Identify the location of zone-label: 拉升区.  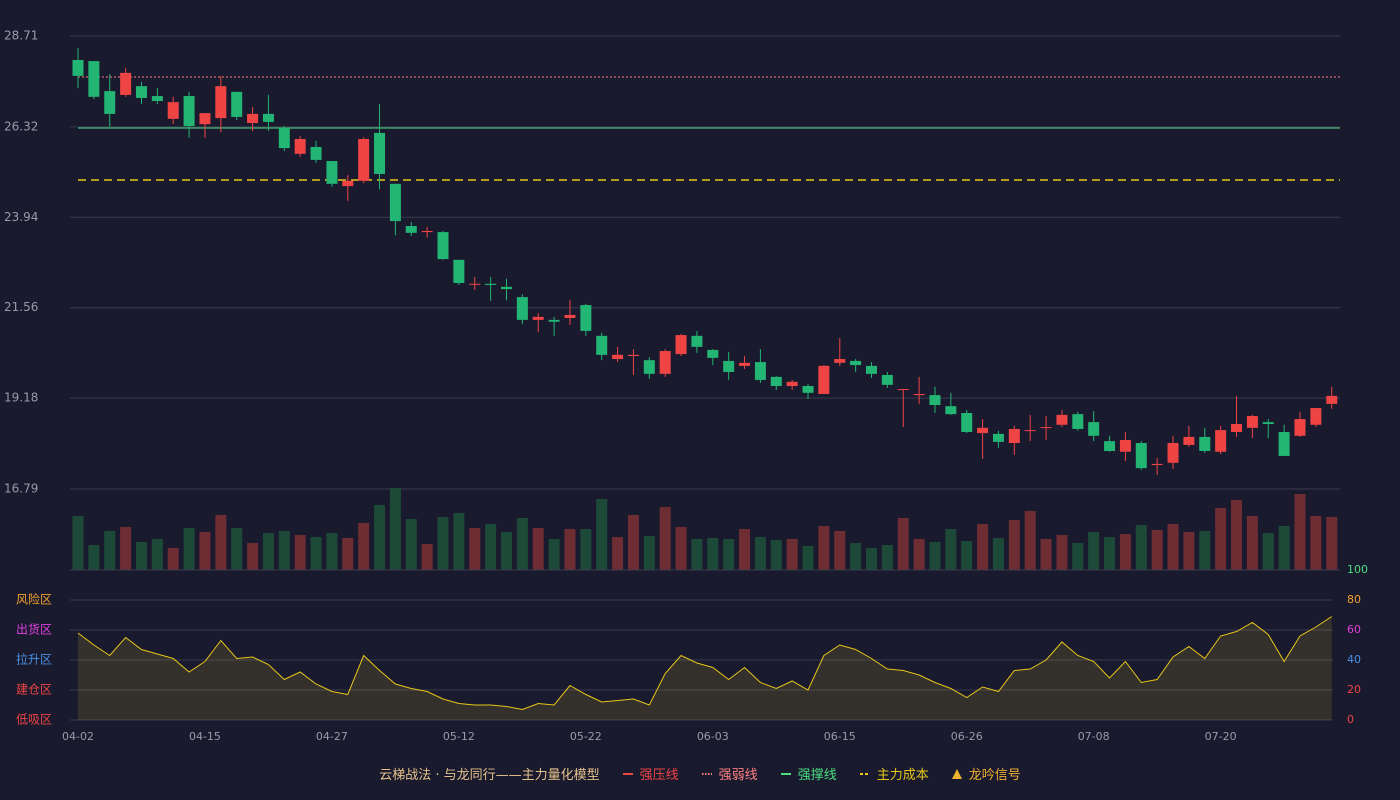
(34, 659).